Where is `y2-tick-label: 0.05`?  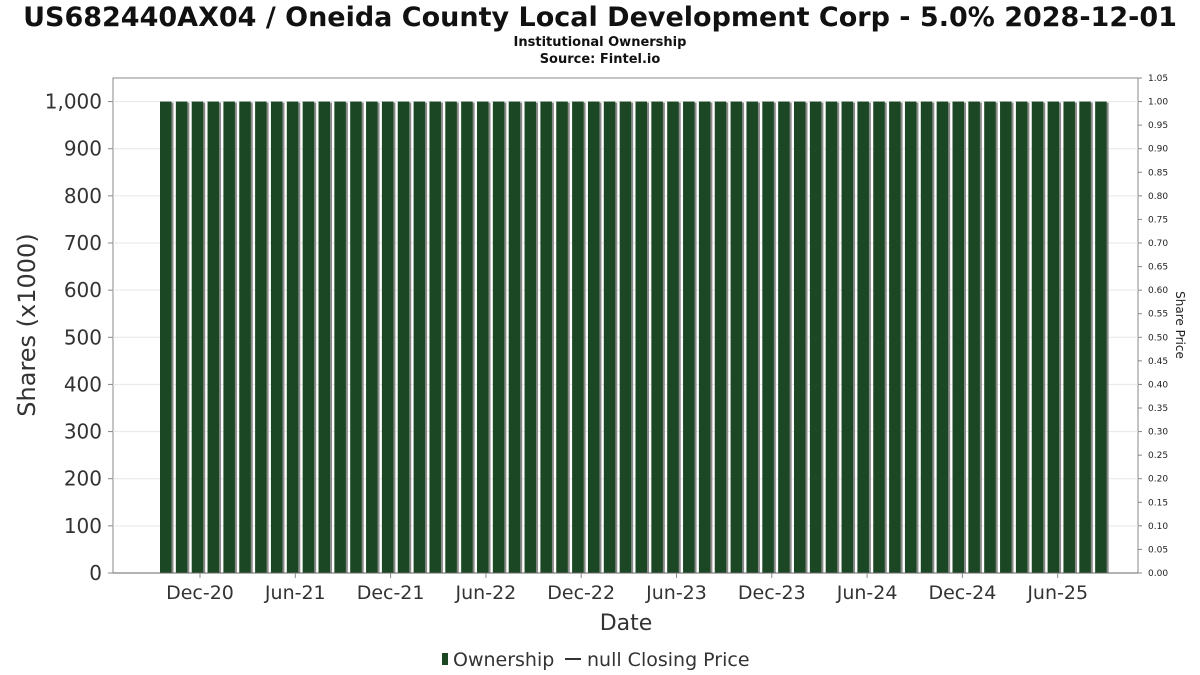
y2-tick-label: 0.05 is located at coordinates (1158, 550).